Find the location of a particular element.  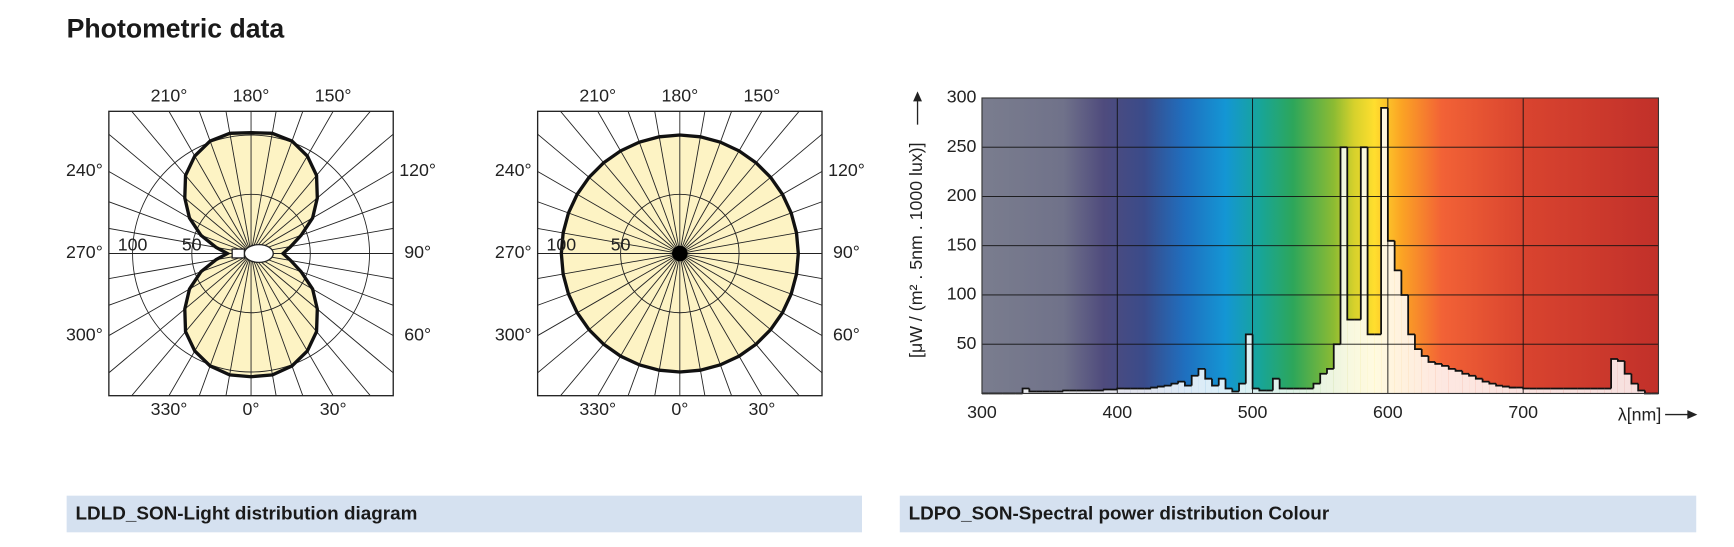

angle-label: 120° is located at coordinates (417, 170).